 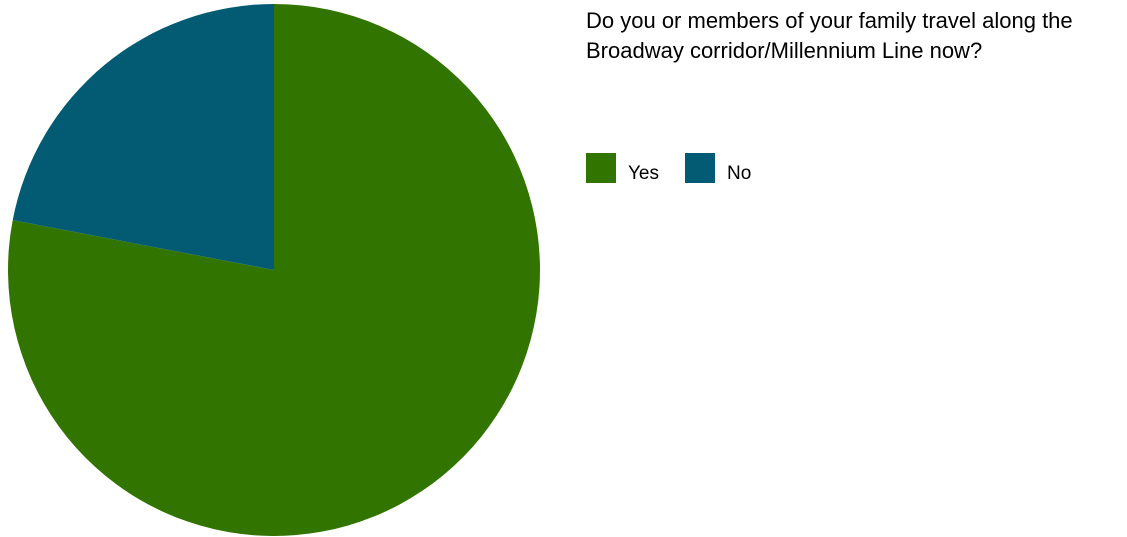 What do you see at coordinates (700, 168) in the screenshot?
I see `legend-swatch-no` at bounding box center [700, 168].